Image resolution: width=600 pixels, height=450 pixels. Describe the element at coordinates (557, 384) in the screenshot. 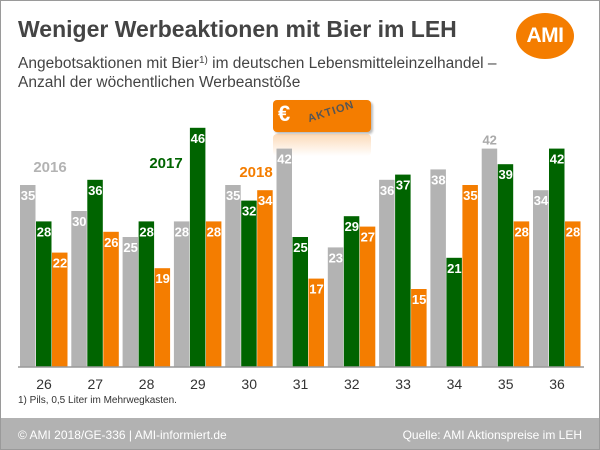

I see `x-tick-label-36: 36` at that location.